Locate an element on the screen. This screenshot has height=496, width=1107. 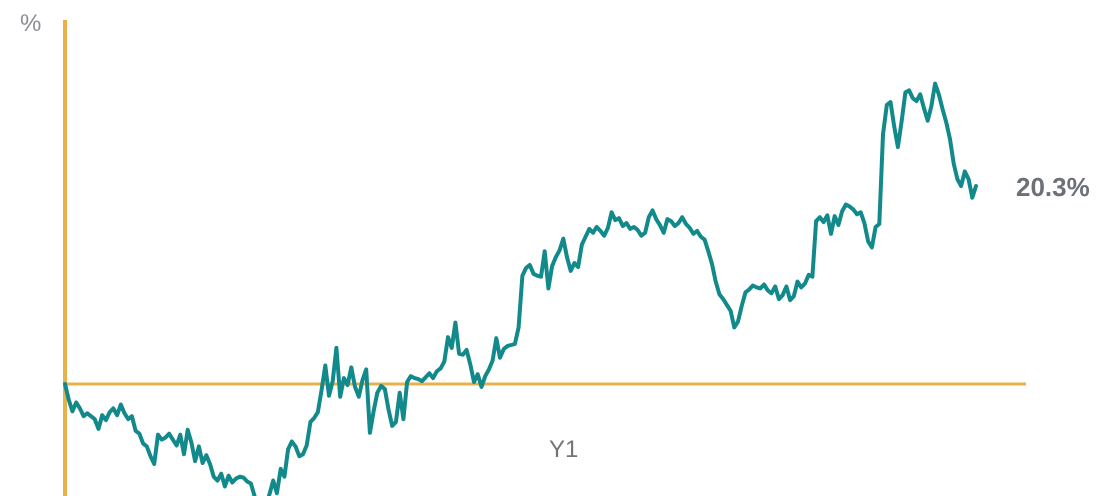
y-axis-label: % is located at coordinates (31, 23).